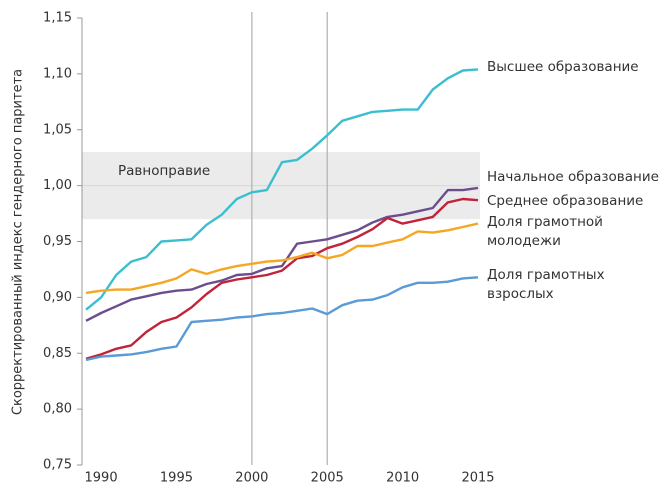 Image resolution: width=661 pixels, height=487 pixels. What do you see at coordinates (164, 171) in the screenshot?
I see `band-label: Равноправие` at bounding box center [164, 171].